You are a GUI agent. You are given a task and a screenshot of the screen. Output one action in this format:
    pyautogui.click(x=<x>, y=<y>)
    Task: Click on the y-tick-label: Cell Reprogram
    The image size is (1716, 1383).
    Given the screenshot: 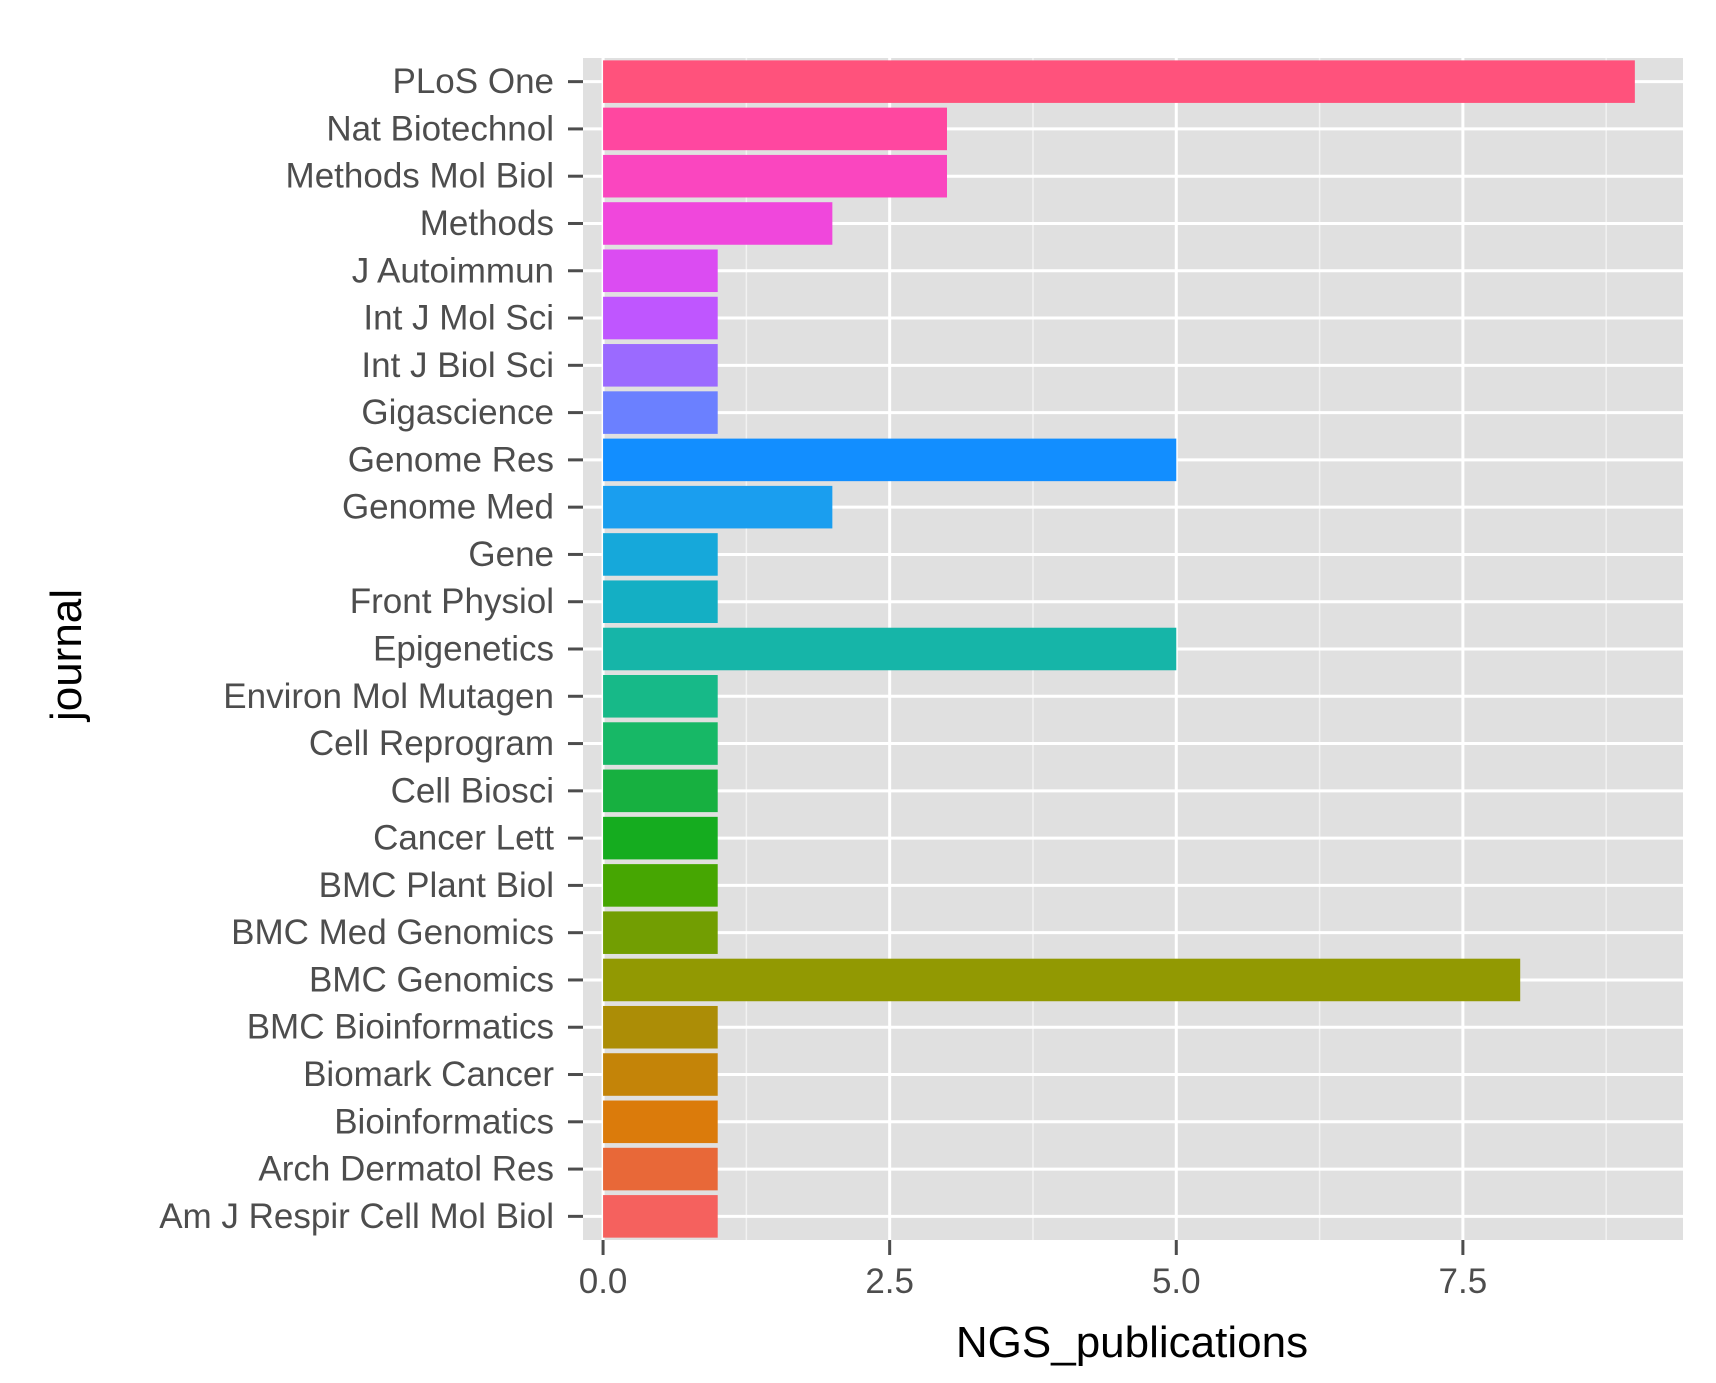 What is the action you would take?
    pyautogui.click(x=431, y=743)
    